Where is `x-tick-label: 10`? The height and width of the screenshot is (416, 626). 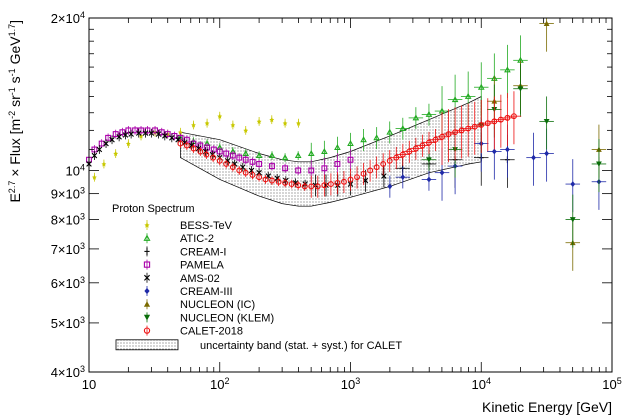 x-tick-label: 10 is located at coordinates (89, 384).